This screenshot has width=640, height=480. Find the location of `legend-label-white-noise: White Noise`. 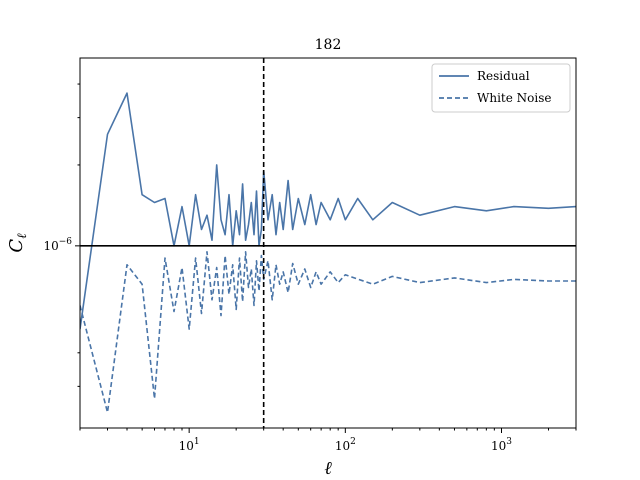

legend-label-white-noise: White Noise is located at coordinates (514, 98).